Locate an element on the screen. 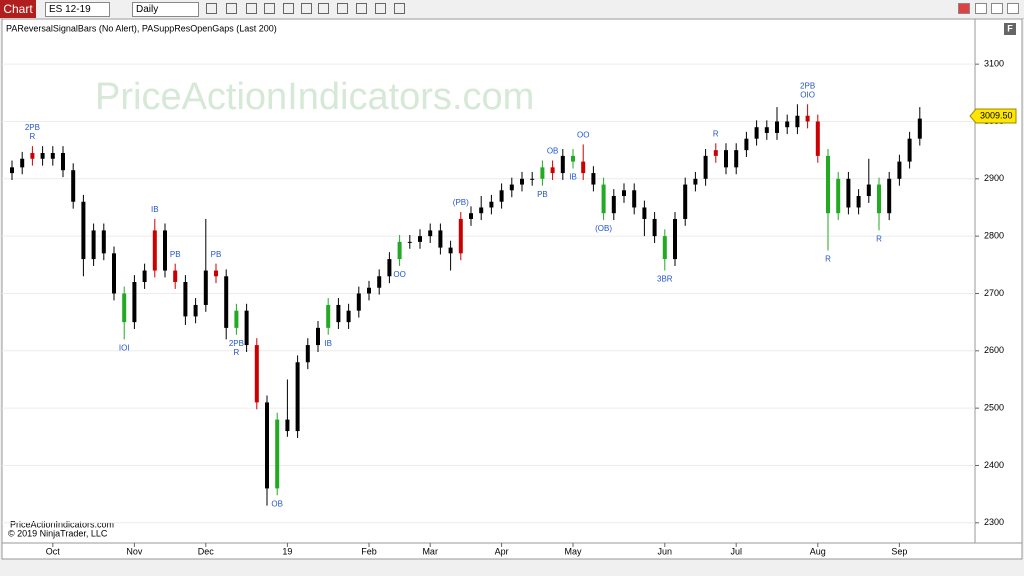  panel-button-label: F is located at coordinates (1010, 28).